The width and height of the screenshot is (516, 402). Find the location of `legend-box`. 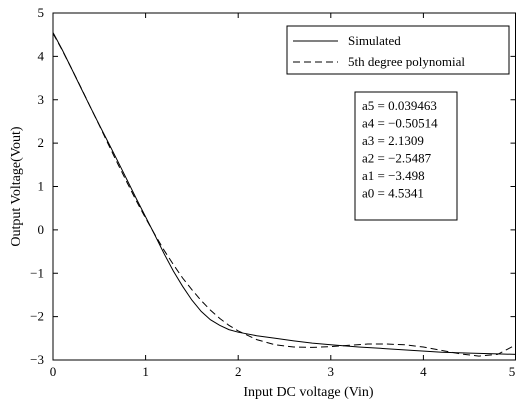

legend-box is located at coordinates (398, 50).